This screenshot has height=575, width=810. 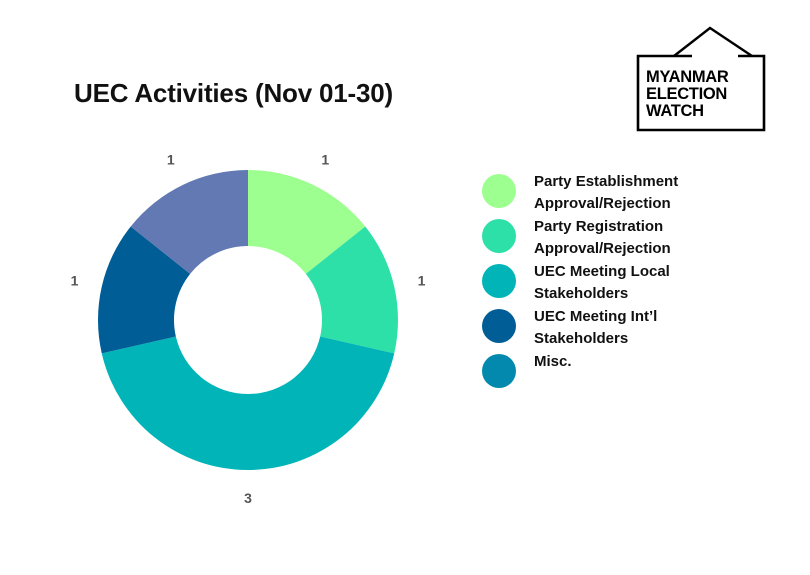 I want to click on ballot-box-icon, so click(x=701, y=79).